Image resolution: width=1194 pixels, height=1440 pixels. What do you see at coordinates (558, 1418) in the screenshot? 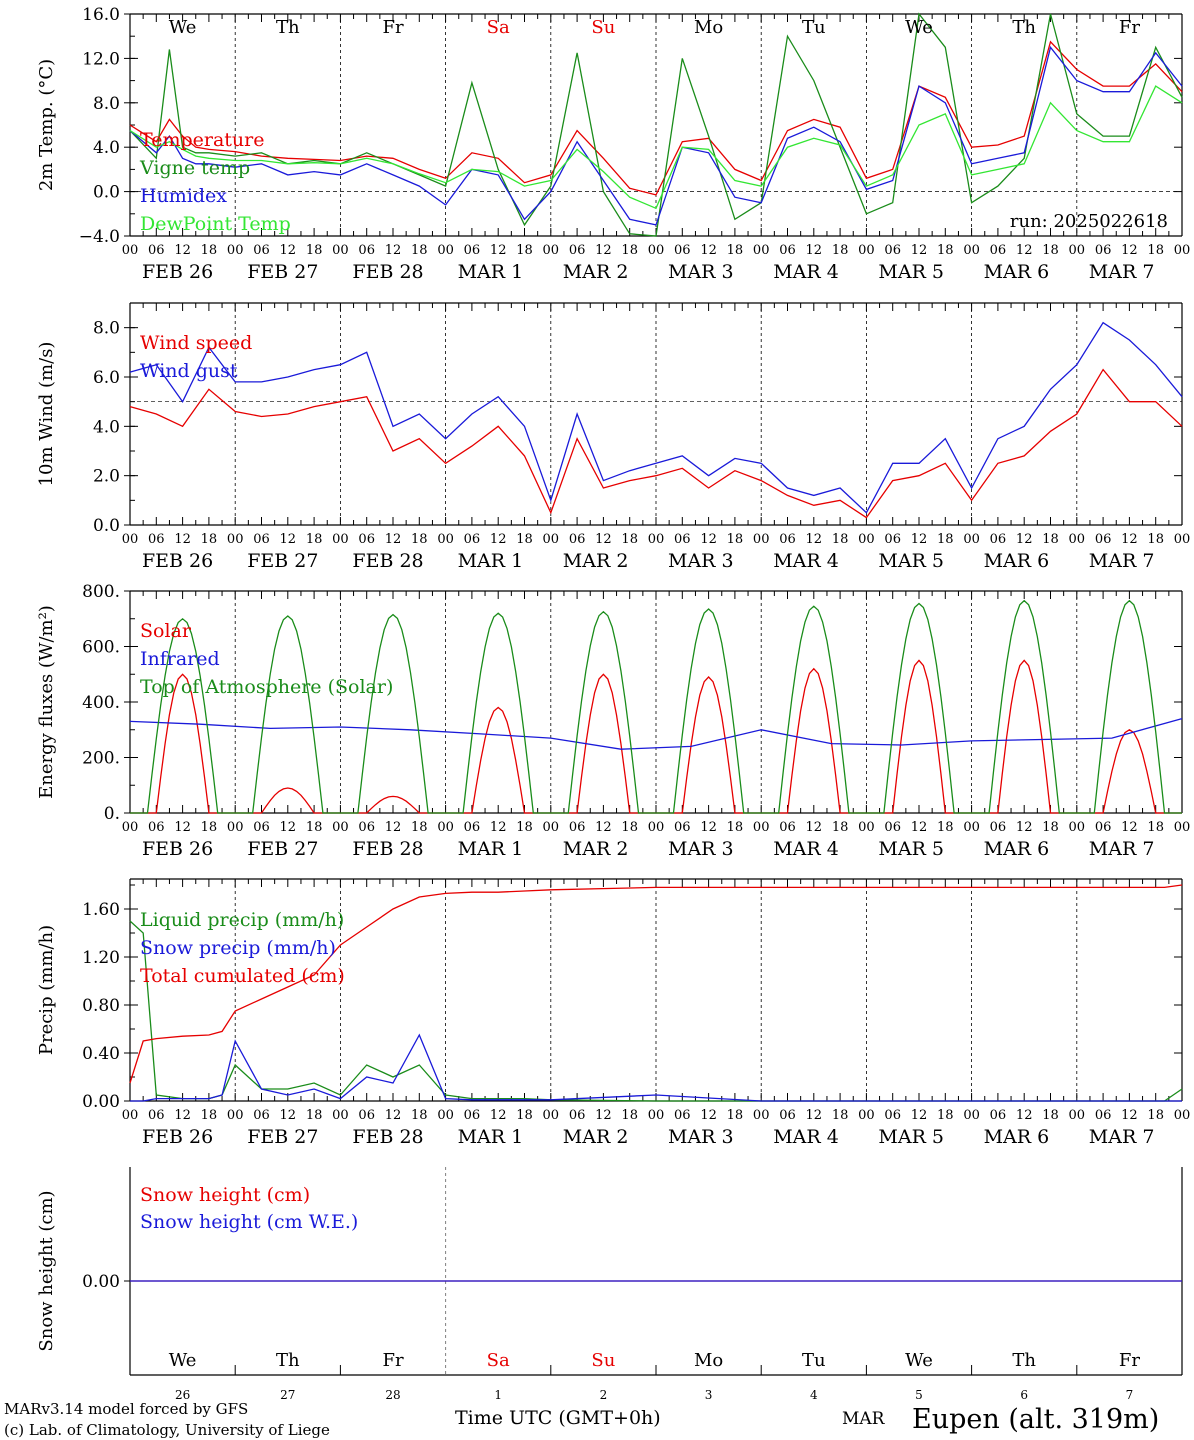
I see `time-axis-label: Time UTC (GMT+0h)` at bounding box center [558, 1418].